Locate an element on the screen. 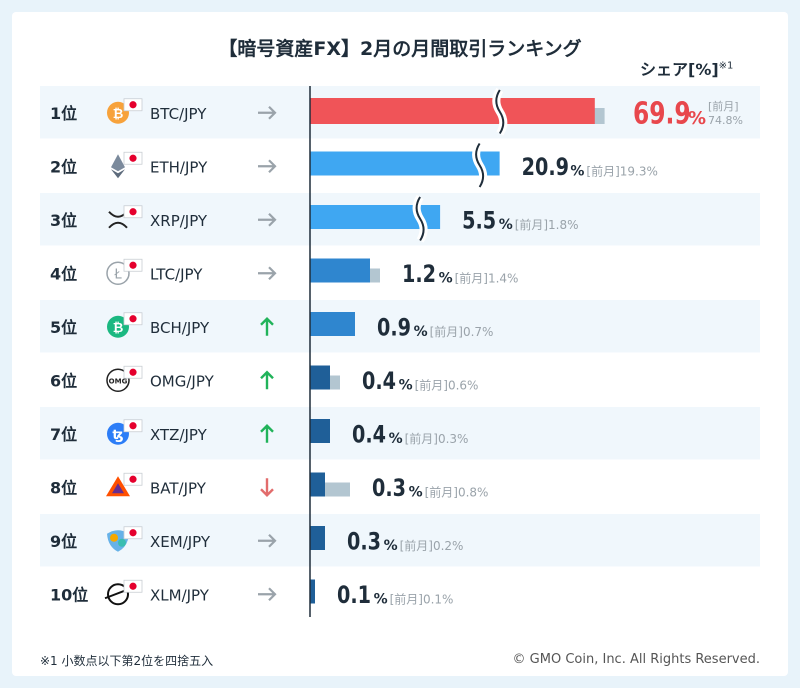 This screenshot has width=800, height=688. bitcoin-cash-icon is located at coordinates (118, 326).